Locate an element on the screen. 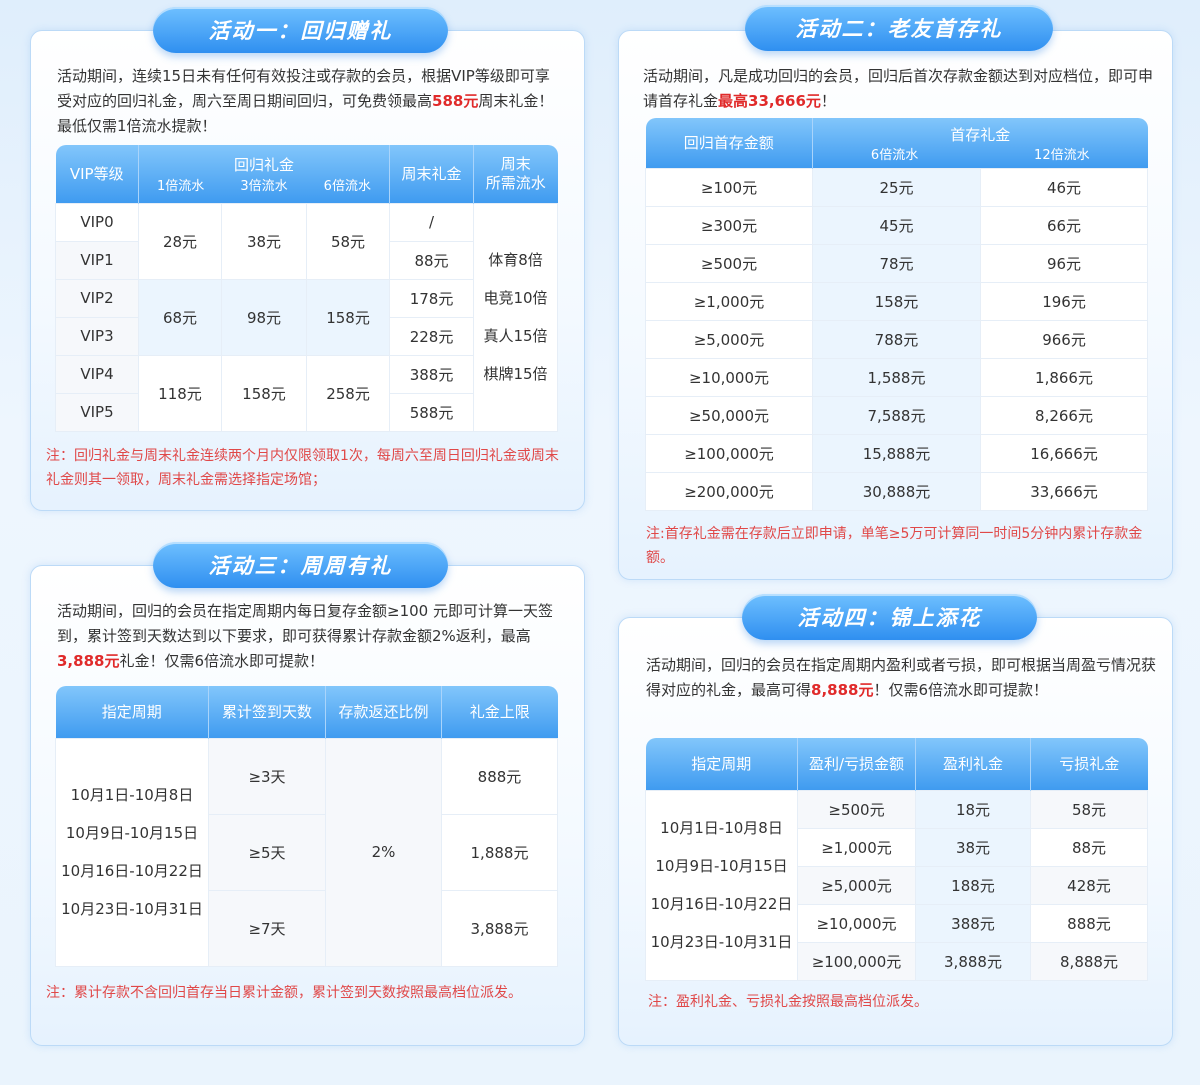  amount-cell: ≥300元 is located at coordinates (729, 225).